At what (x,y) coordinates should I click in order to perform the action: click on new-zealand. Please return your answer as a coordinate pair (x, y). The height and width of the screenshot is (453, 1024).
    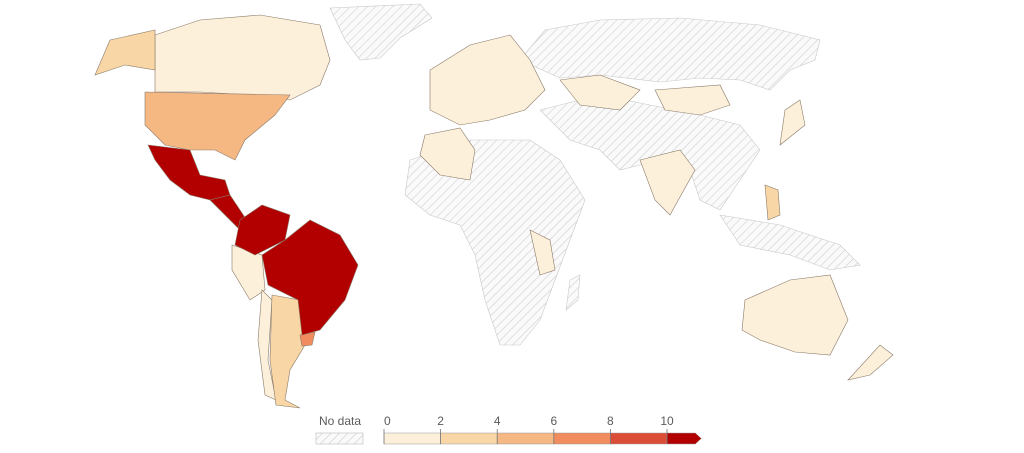
    Looking at the image, I should click on (870, 362).